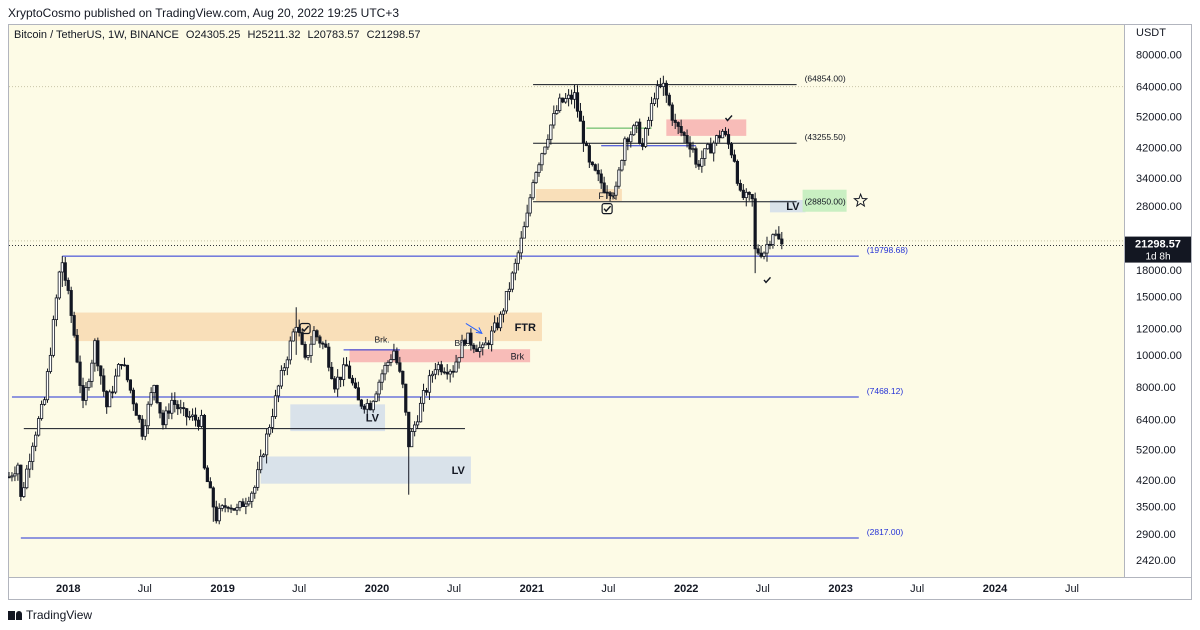 The width and height of the screenshot is (1200, 630). I want to click on tradingview-icon, so click(15, 615).